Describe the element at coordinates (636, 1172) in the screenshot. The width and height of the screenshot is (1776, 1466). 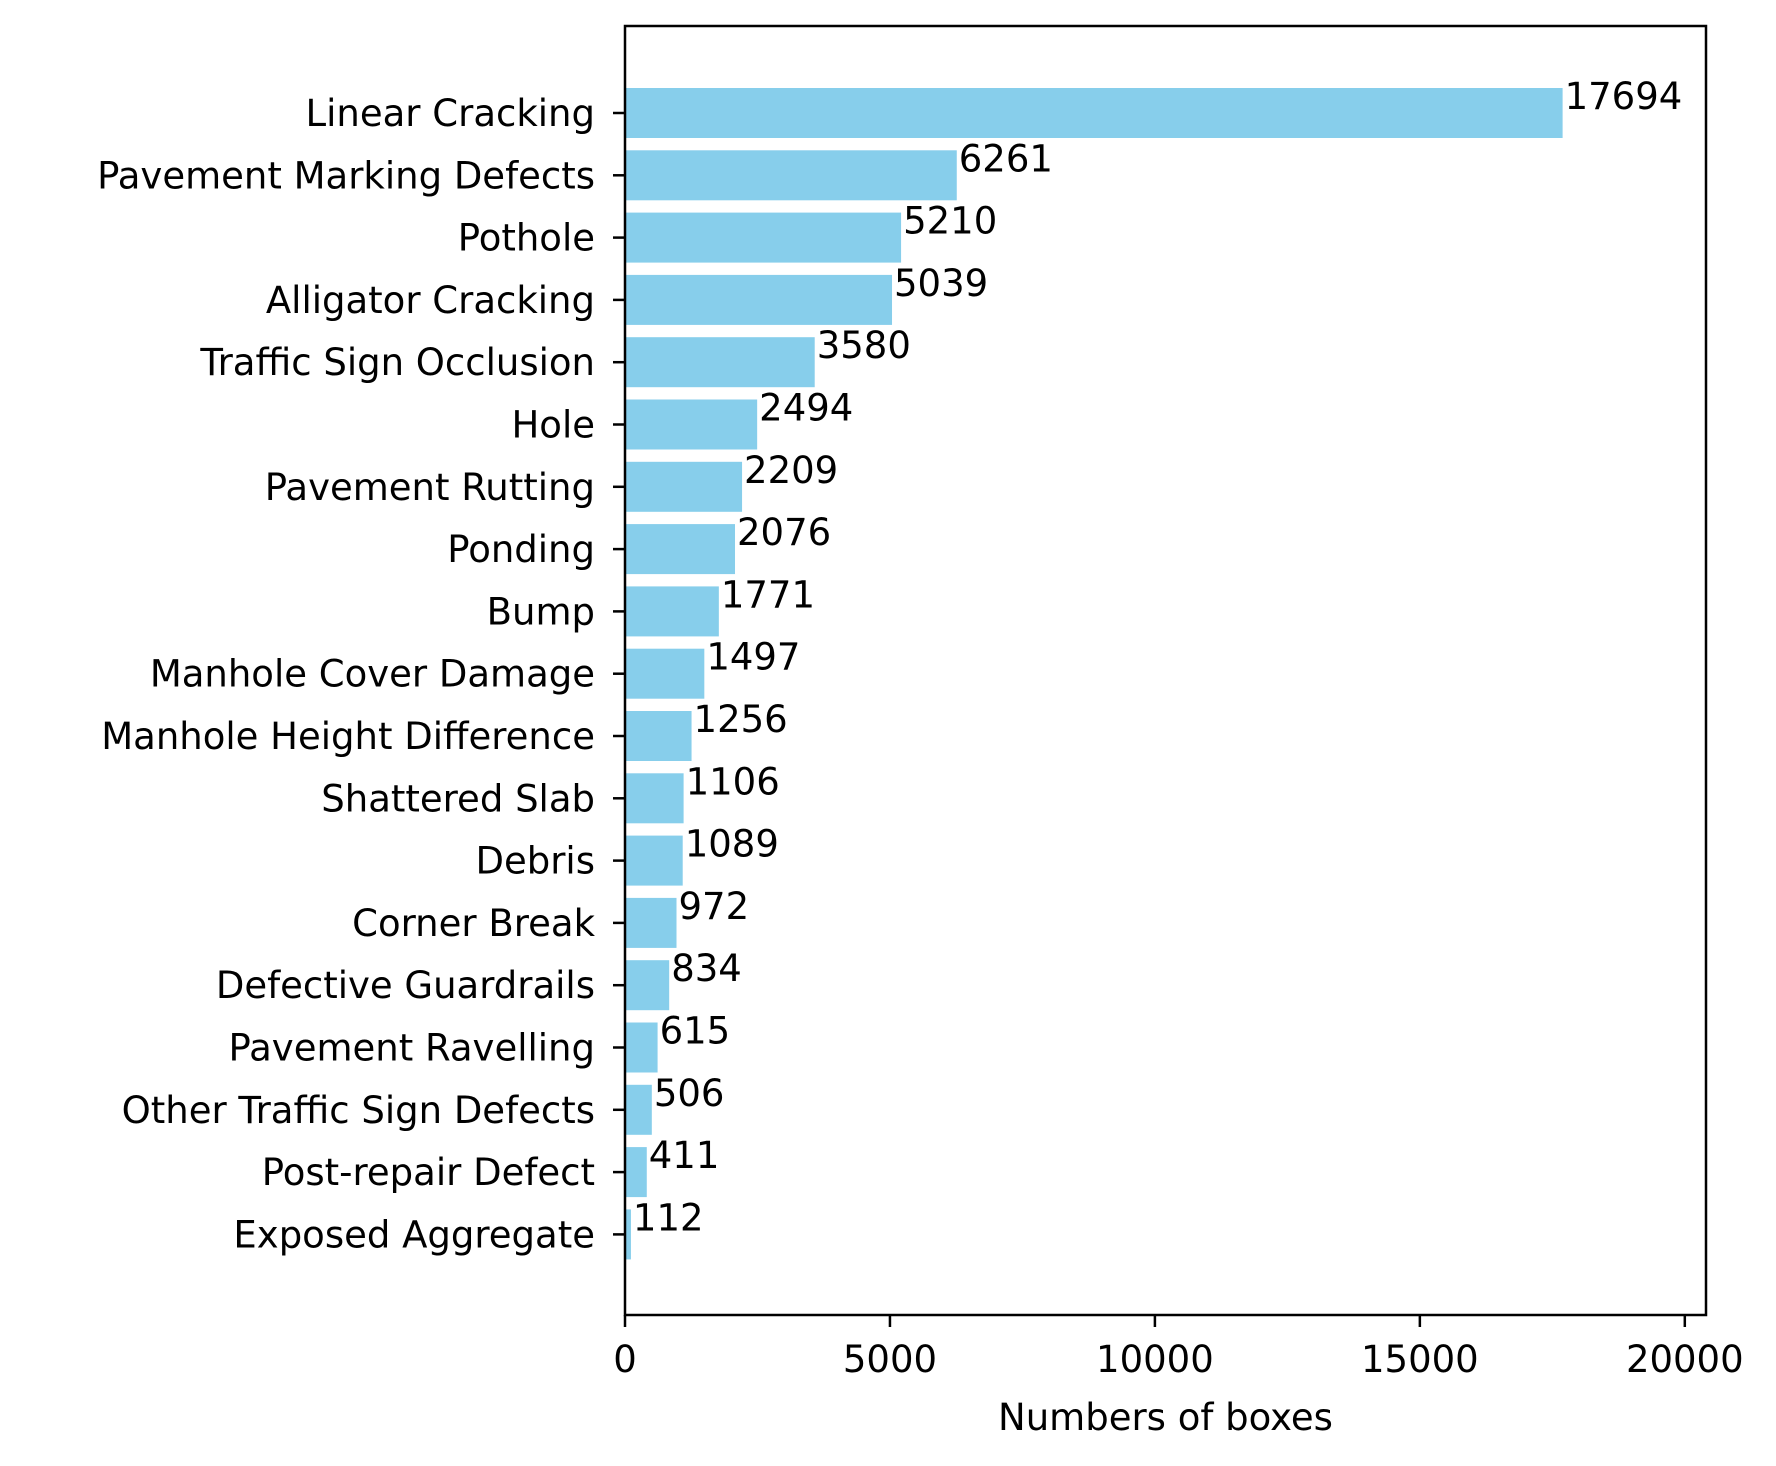
I see `bar-post-repair-defect` at that location.